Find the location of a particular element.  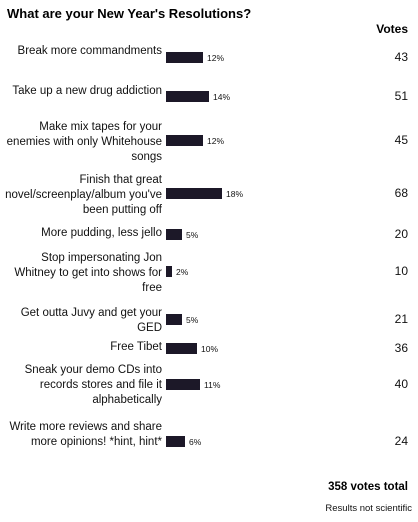

poll-option-votes: 10 is located at coordinates (401, 271).